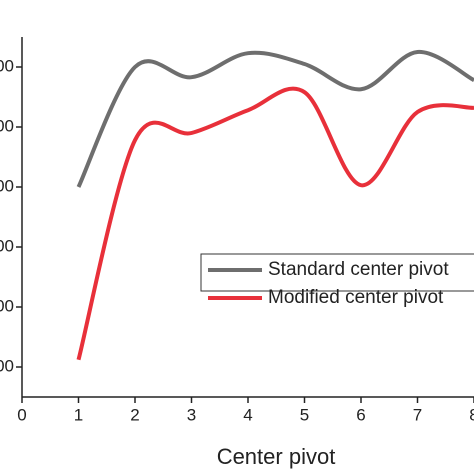 The image size is (474, 474). I want to click on x-tick-label: 2, so click(134, 414).